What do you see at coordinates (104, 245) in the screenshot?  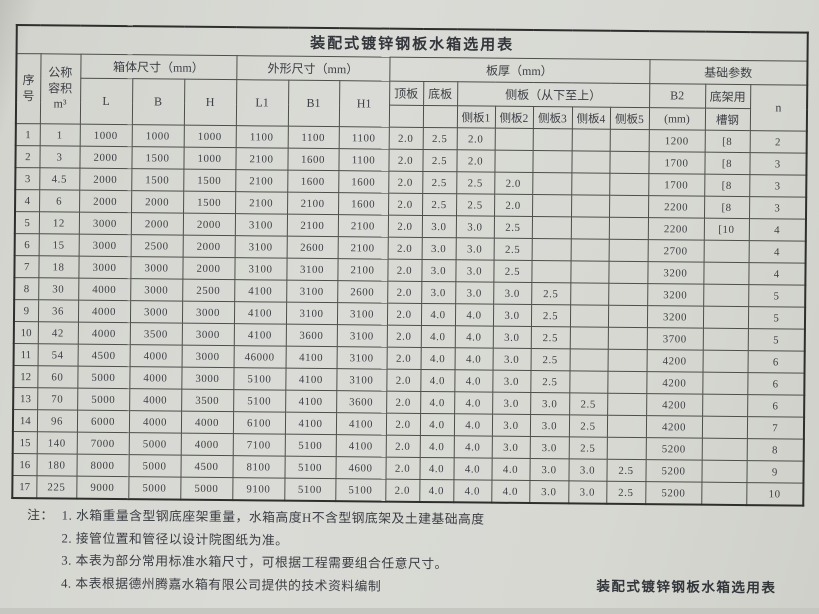 I see `cell-L: 3000` at bounding box center [104, 245].